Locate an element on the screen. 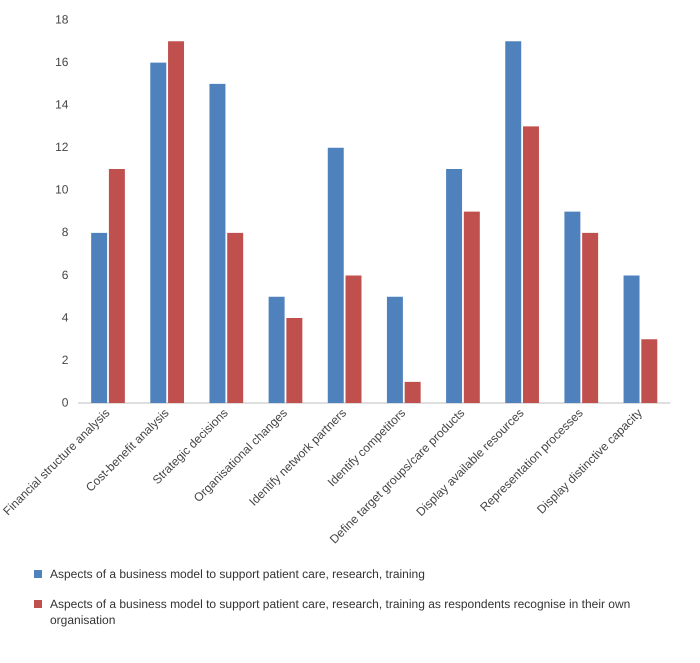 The height and width of the screenshot is (663, 700). y-tick-label: 6 is located at coordinates (65, 275).